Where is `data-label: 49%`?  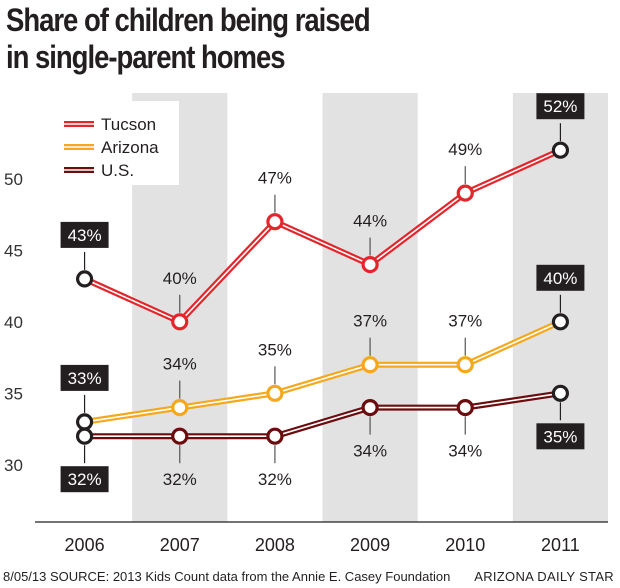
data-label: 49% is located at coordinates (465, 149).